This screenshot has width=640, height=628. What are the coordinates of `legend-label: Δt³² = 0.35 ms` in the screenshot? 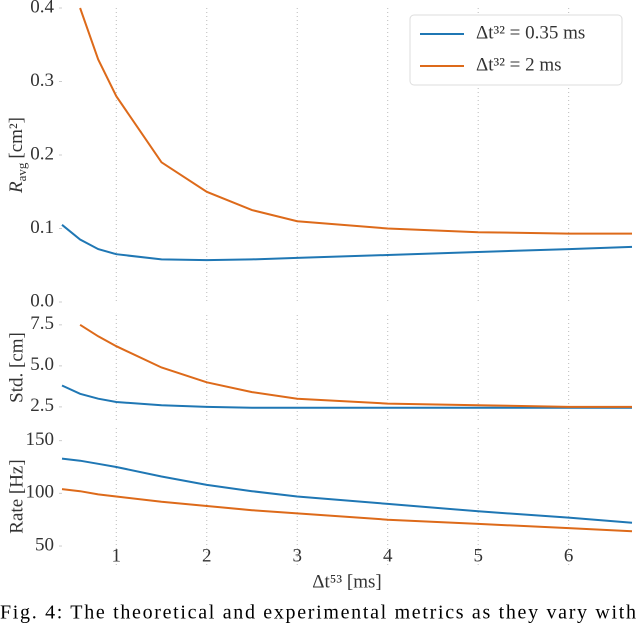 It's located at (530, 32).